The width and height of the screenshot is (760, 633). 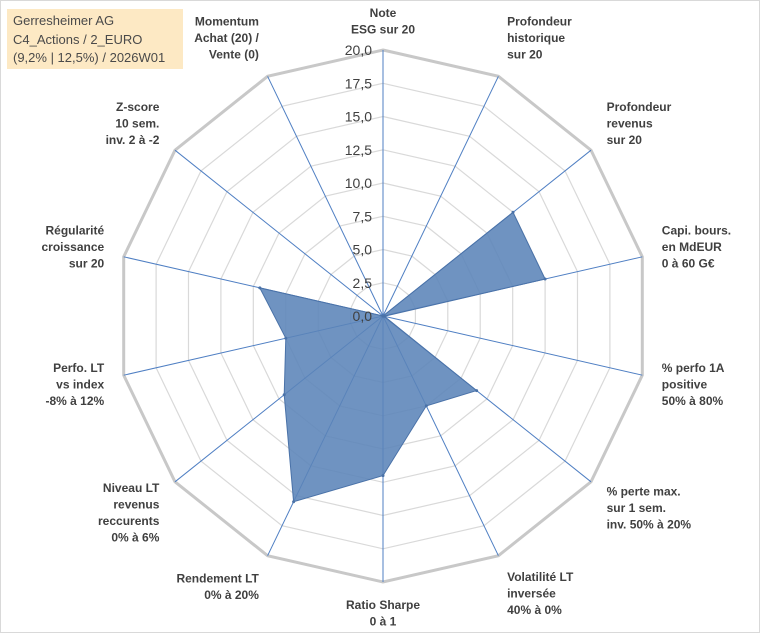 I want to click on axis-label-8: Ratio Sharpe 0 à 1, so click(x=383, y=613).